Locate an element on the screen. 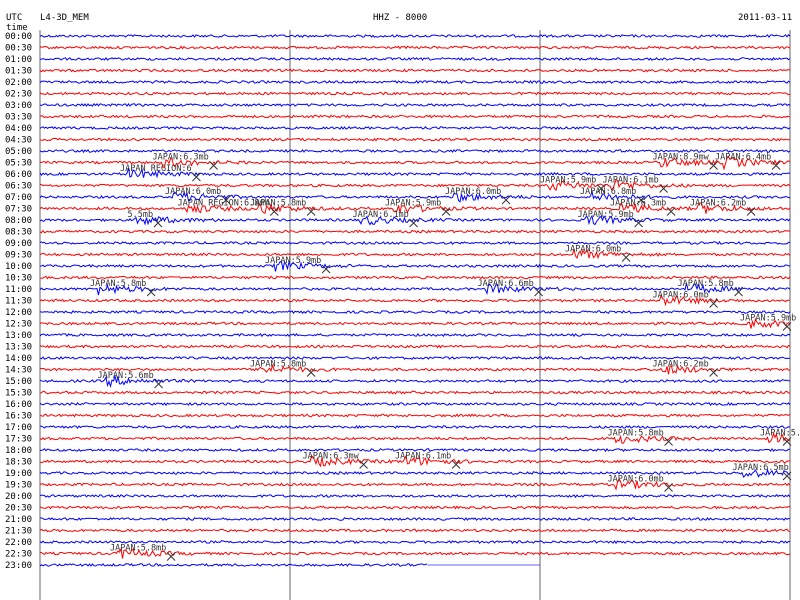 This screenshot has height=600, width=800. time-tick-label: 19:00 is located at coordinates (18, 474).